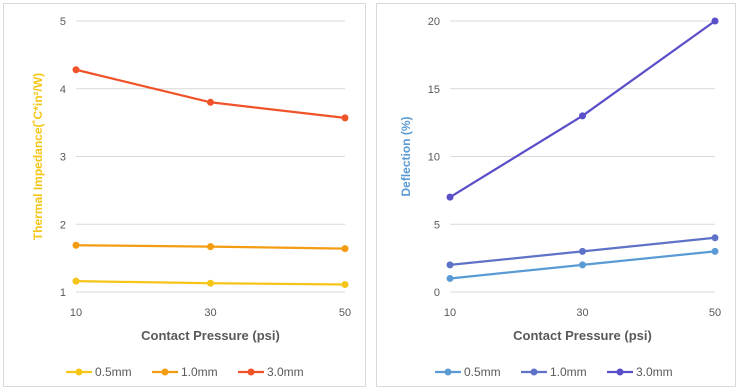 Image resolution: width=739 pixels, height=392 pixels. I want to click on y-axis-label: Thermal Impedance(˚C*in²/W), so click(38, 156).